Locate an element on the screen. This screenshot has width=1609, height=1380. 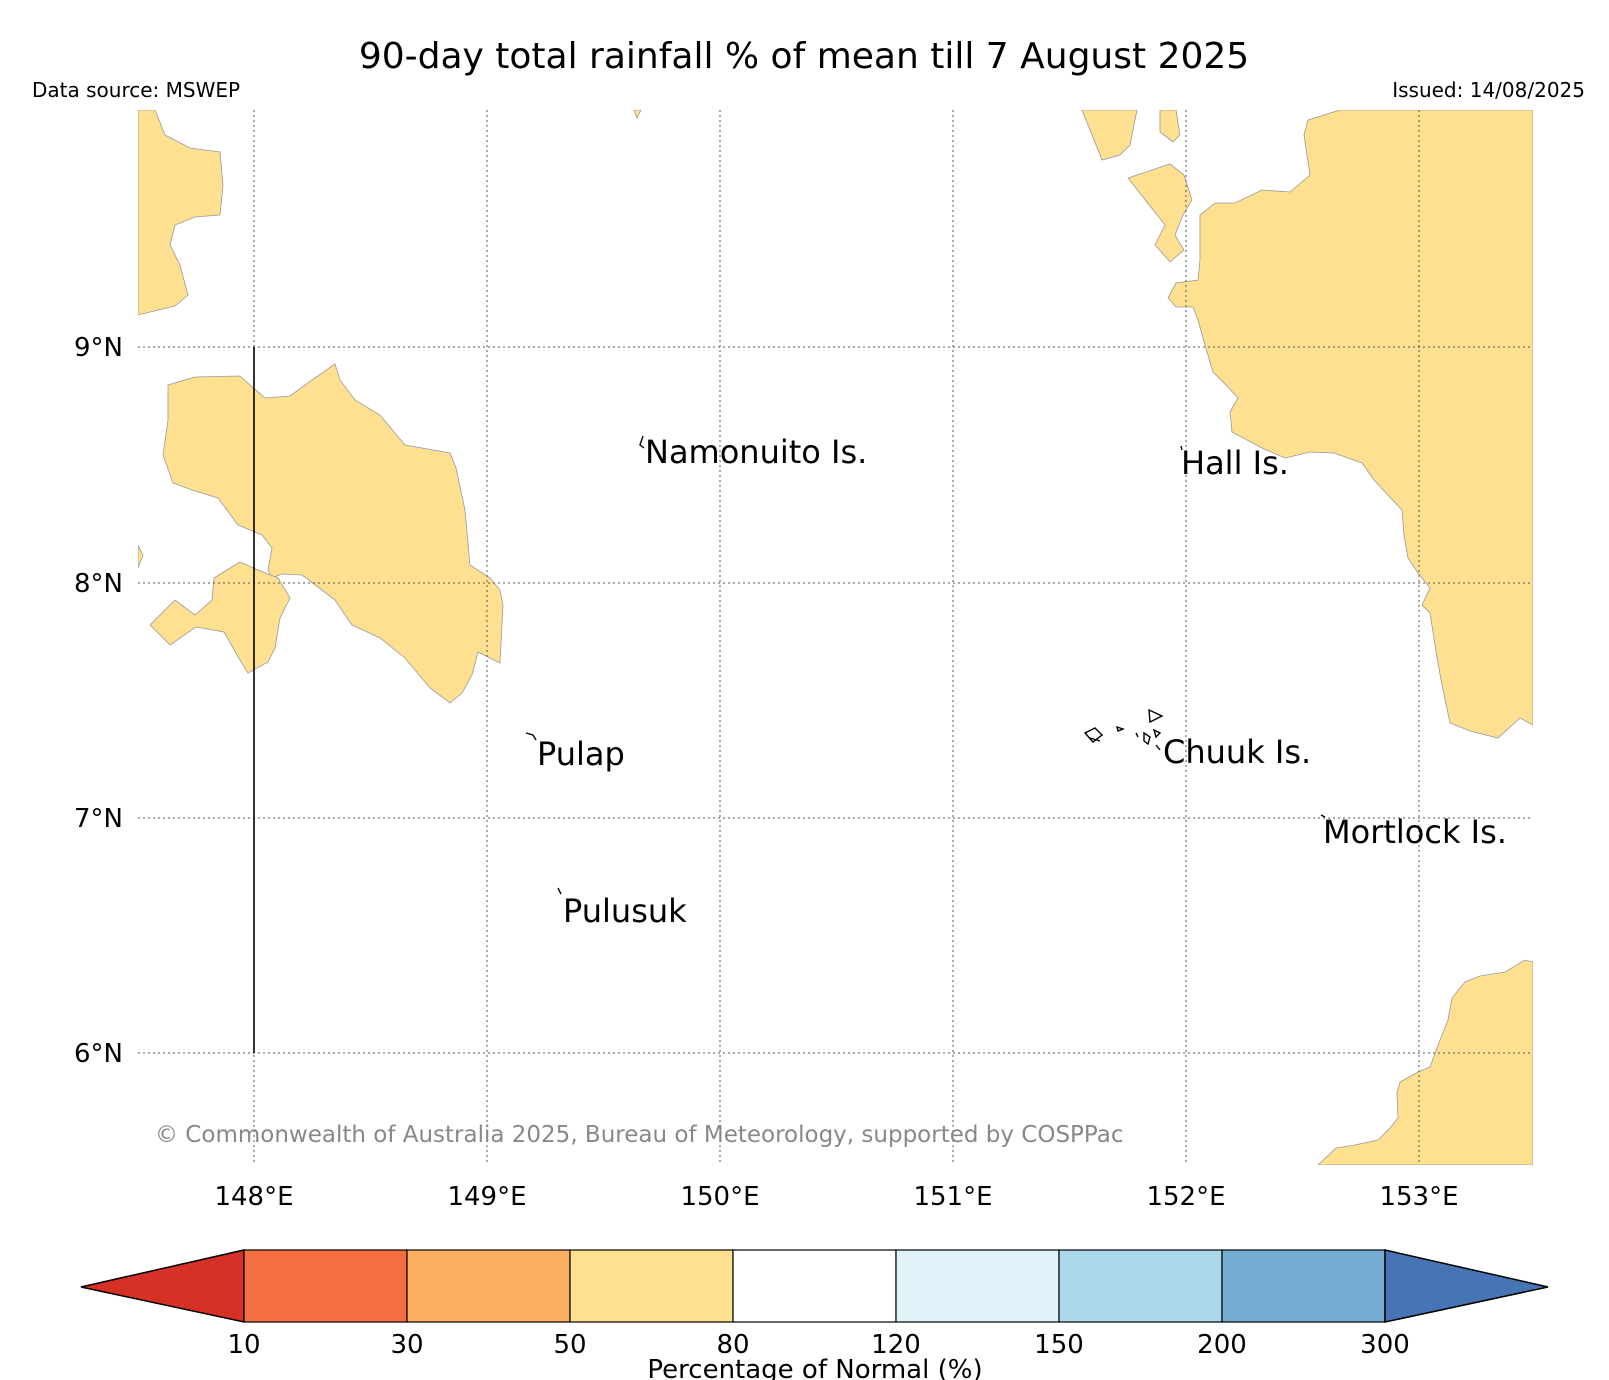
hall-atoll-outline is located at coordinates (1181, 448).